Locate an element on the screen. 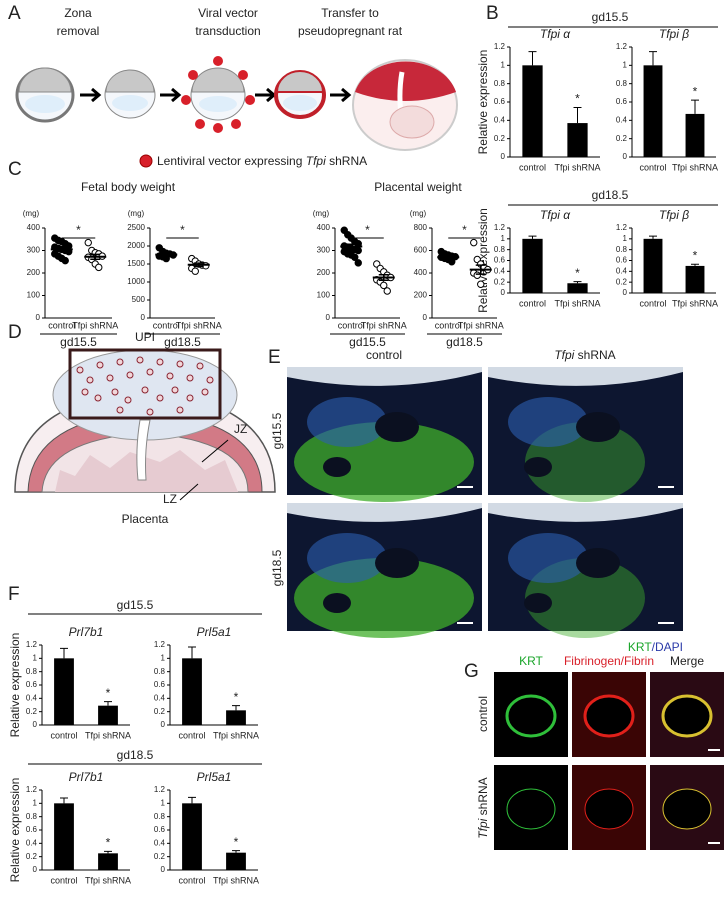  legend-marker is located at coordinates (146, 161).